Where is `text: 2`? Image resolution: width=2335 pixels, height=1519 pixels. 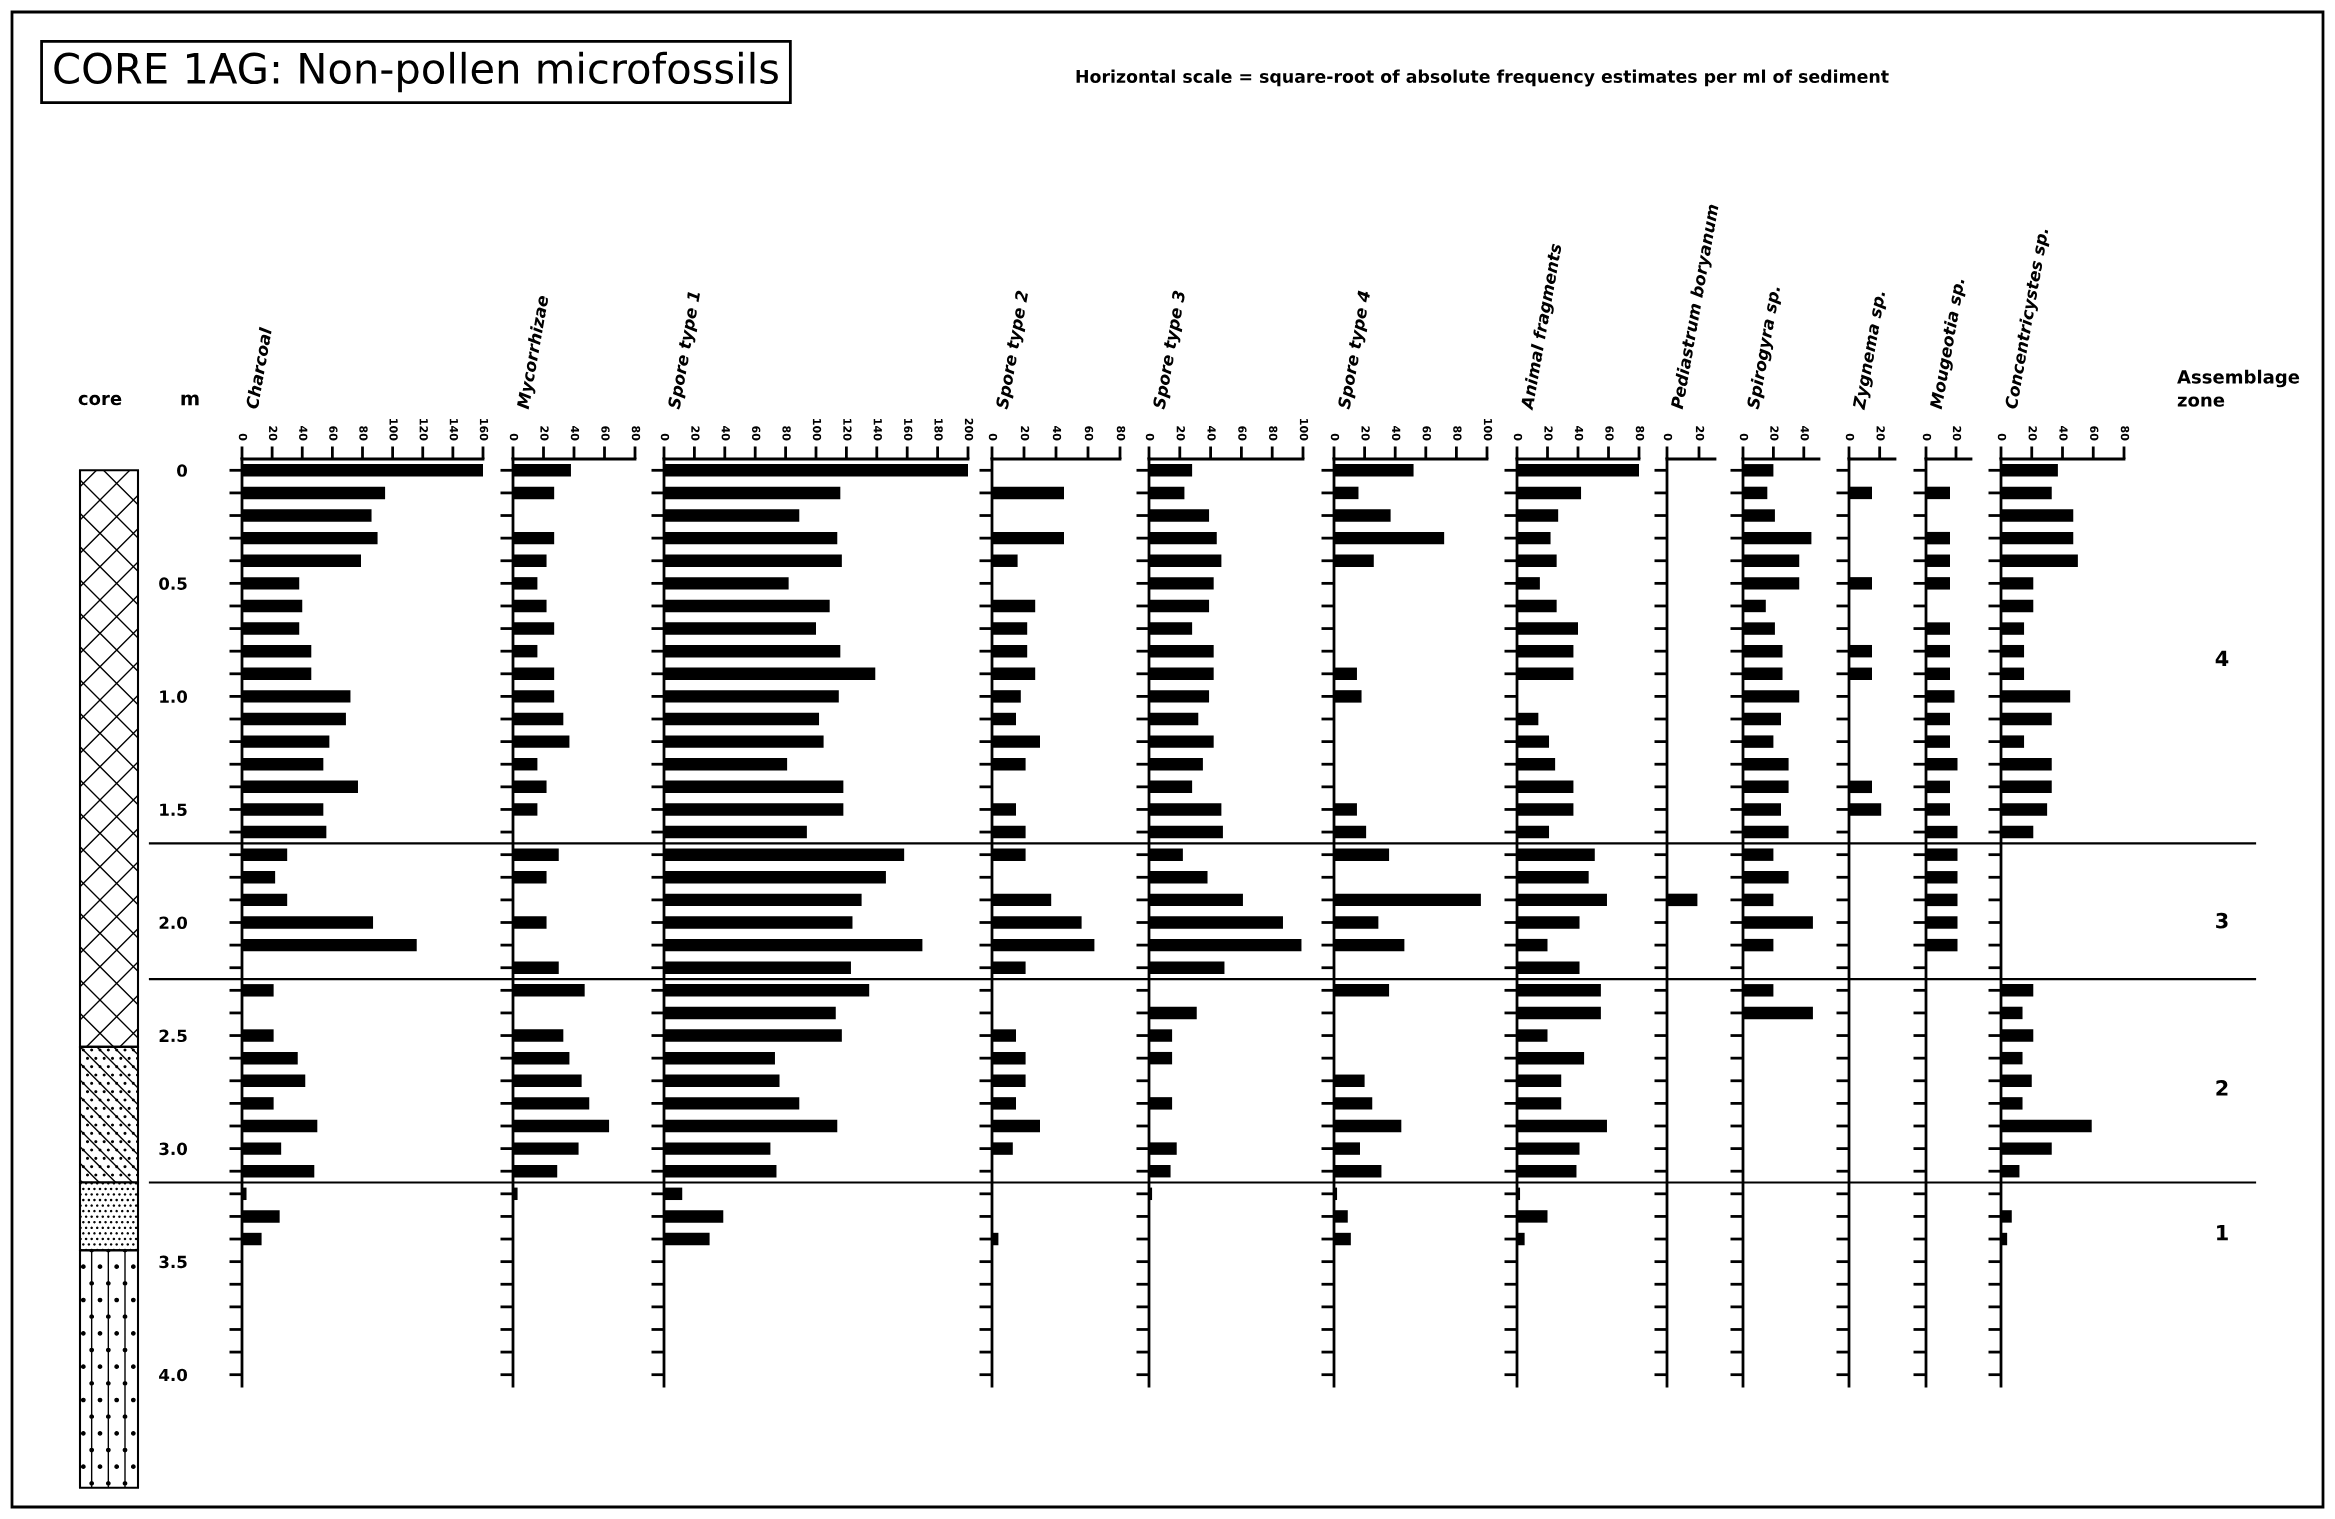 text: 2 is located at coordinates (2222, 1088).